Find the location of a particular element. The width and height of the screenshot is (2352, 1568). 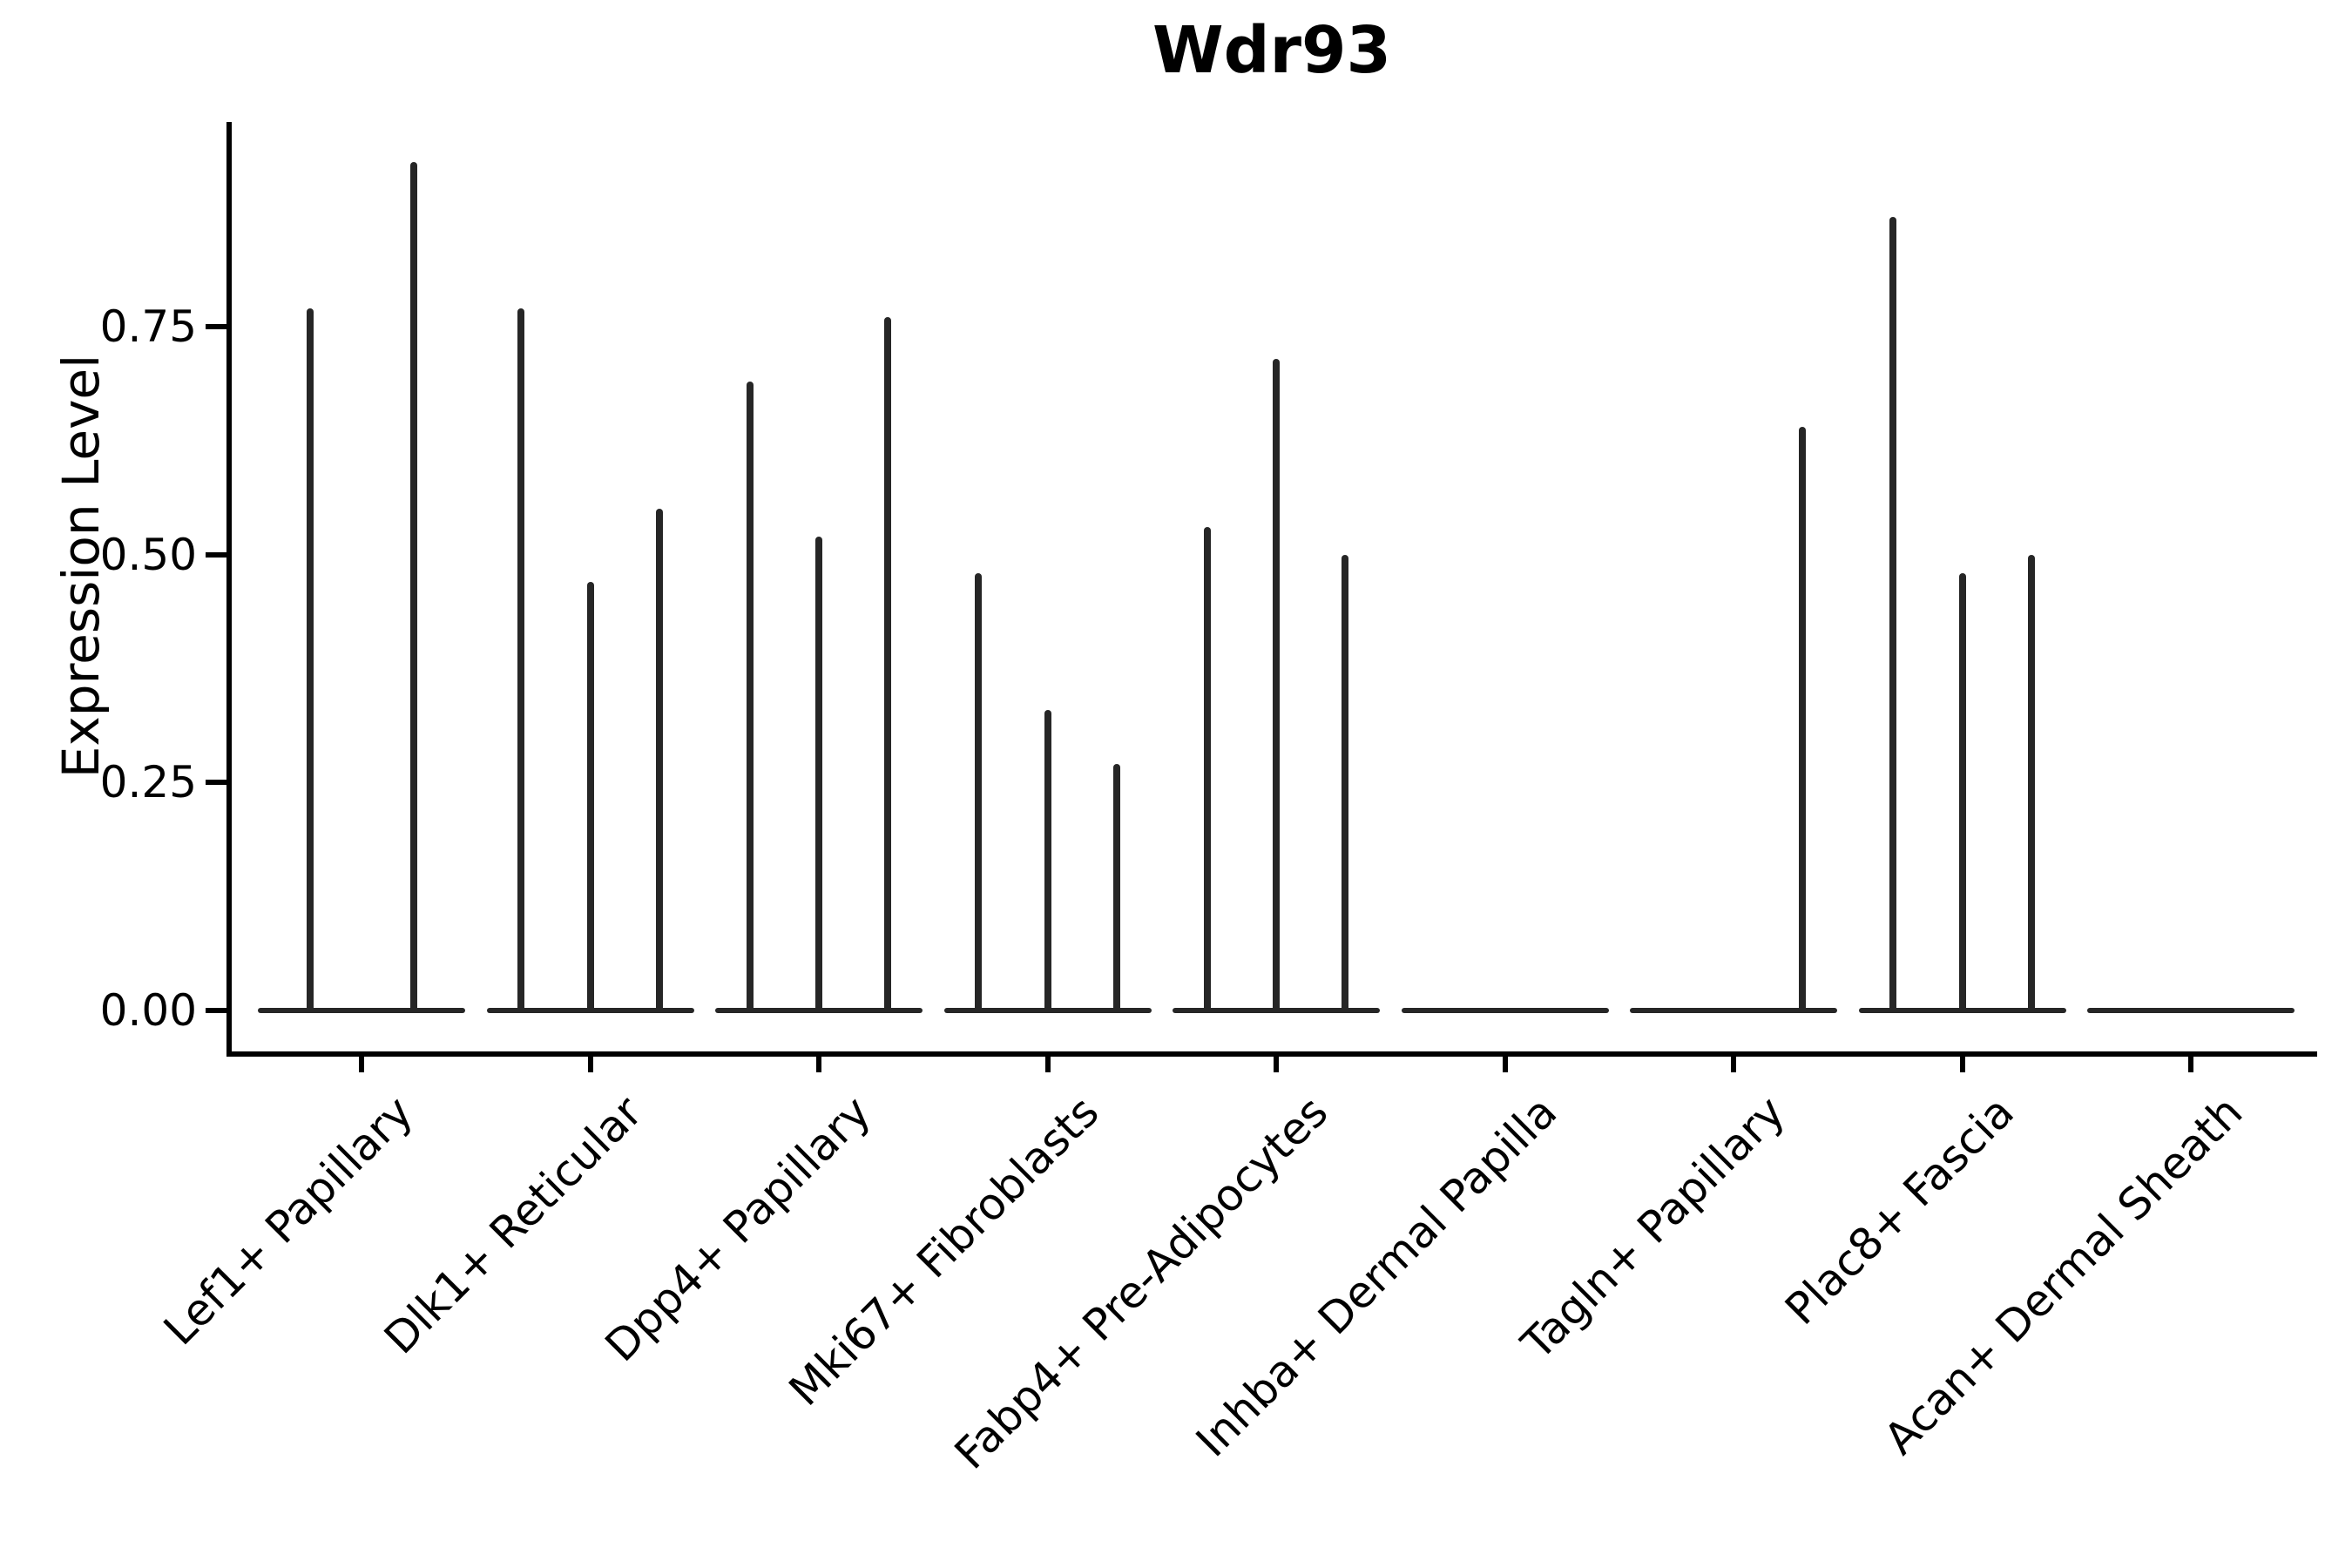

x-tick-label: Plac8+ Fascia is located at coordinates (1899, 1211).